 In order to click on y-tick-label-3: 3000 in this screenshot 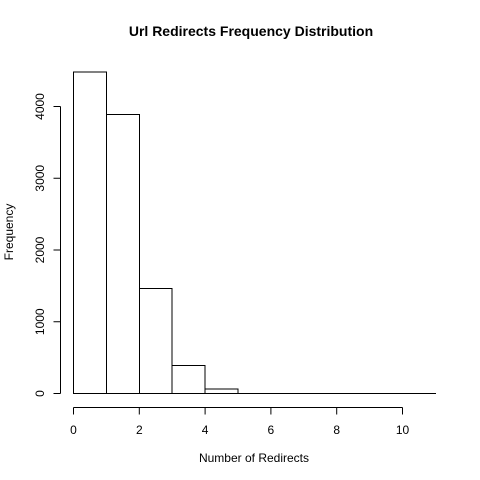, I will do `click(40, 178)`.